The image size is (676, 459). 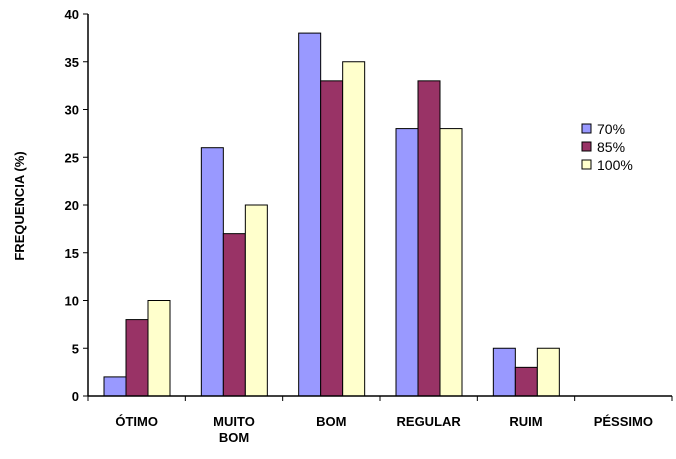 What do you see at coordinates (72, 157) in the screenshot?
I see `y-tick-label: 25` at bounding box center [72, 157].